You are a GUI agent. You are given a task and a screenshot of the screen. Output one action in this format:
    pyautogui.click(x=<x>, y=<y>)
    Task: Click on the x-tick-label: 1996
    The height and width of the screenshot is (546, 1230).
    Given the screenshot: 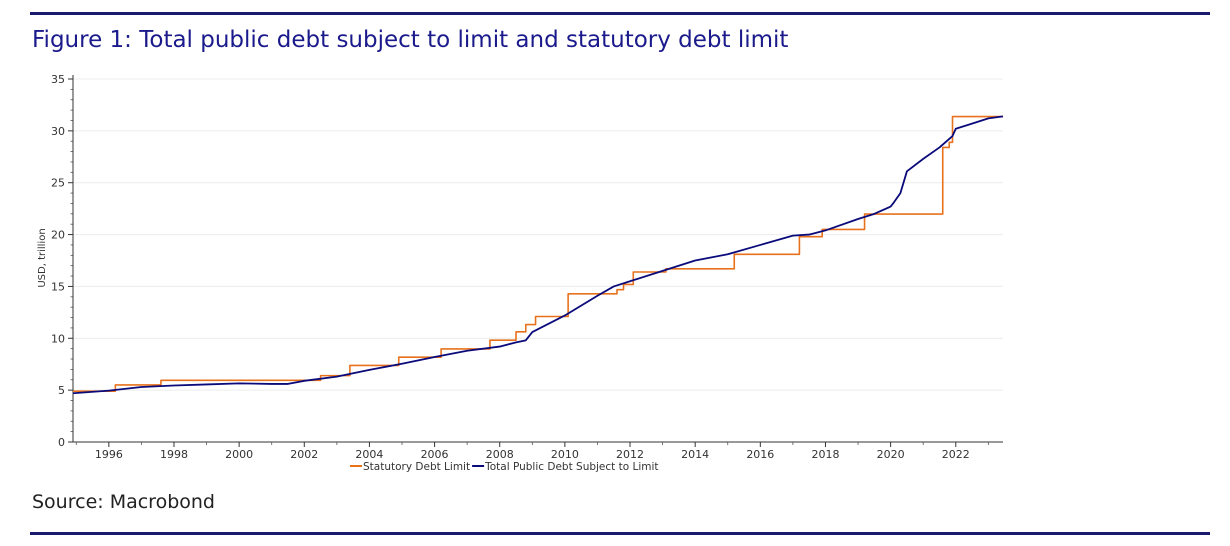 What is the action you would take?
    pyautogui.click(x=109, y=454)
    